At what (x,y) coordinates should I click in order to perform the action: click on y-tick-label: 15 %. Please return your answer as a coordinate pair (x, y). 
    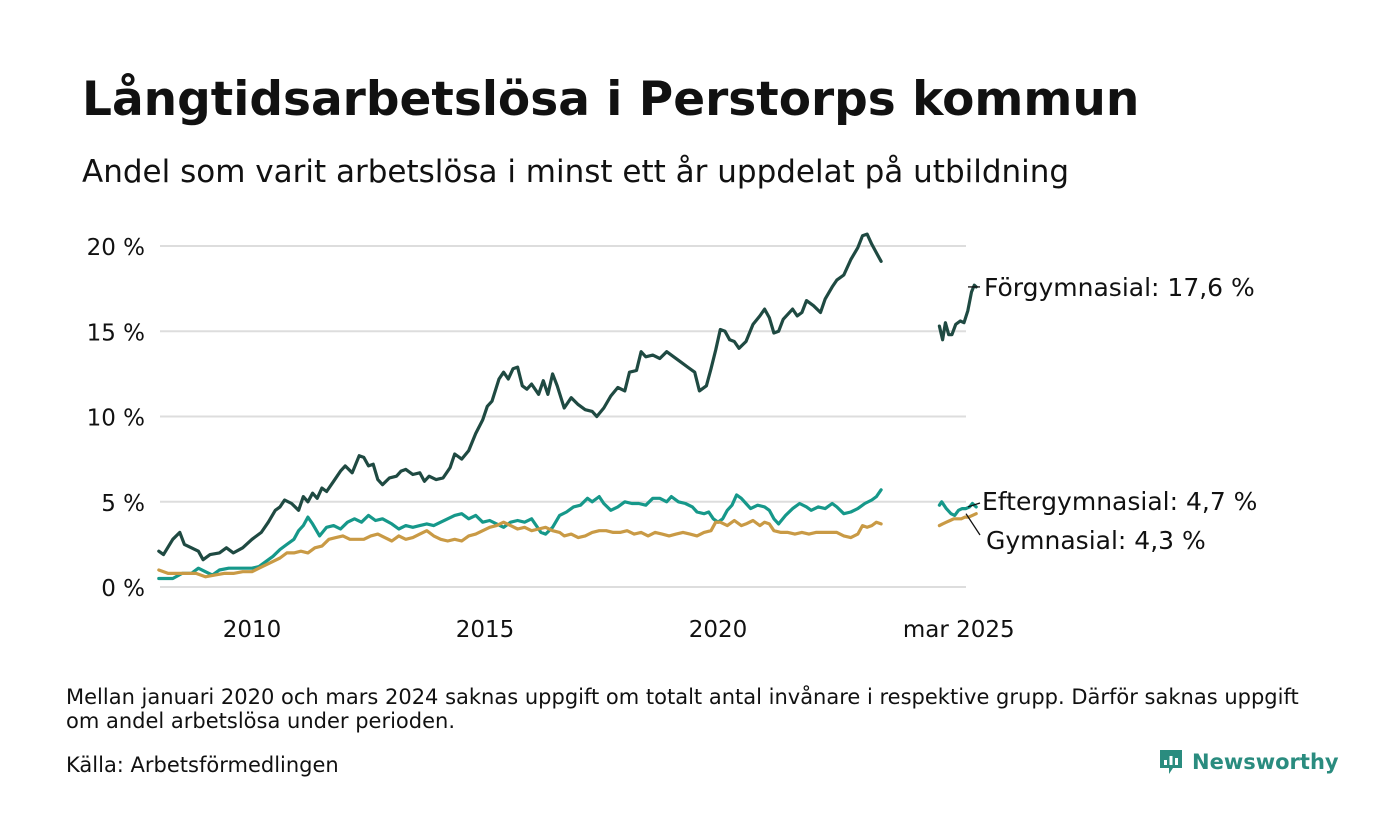
    Looking at the image, I should click on (116, 333).